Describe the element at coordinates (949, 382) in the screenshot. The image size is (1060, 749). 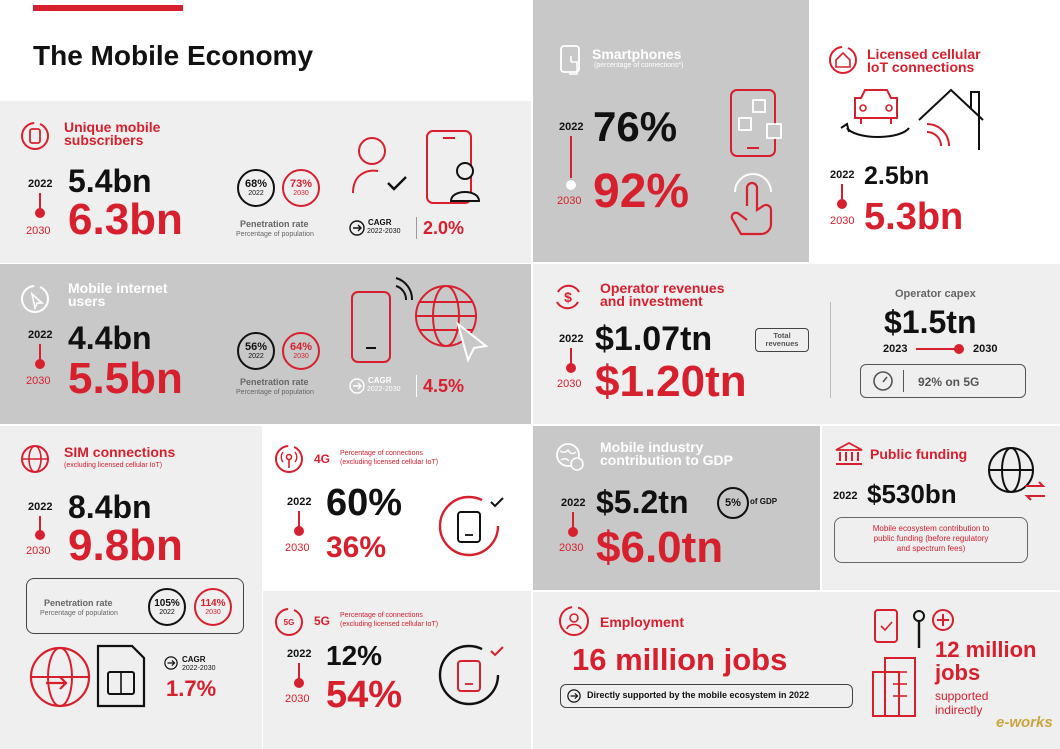
I see `capex-5g-text: 92% on 5G` at that location.